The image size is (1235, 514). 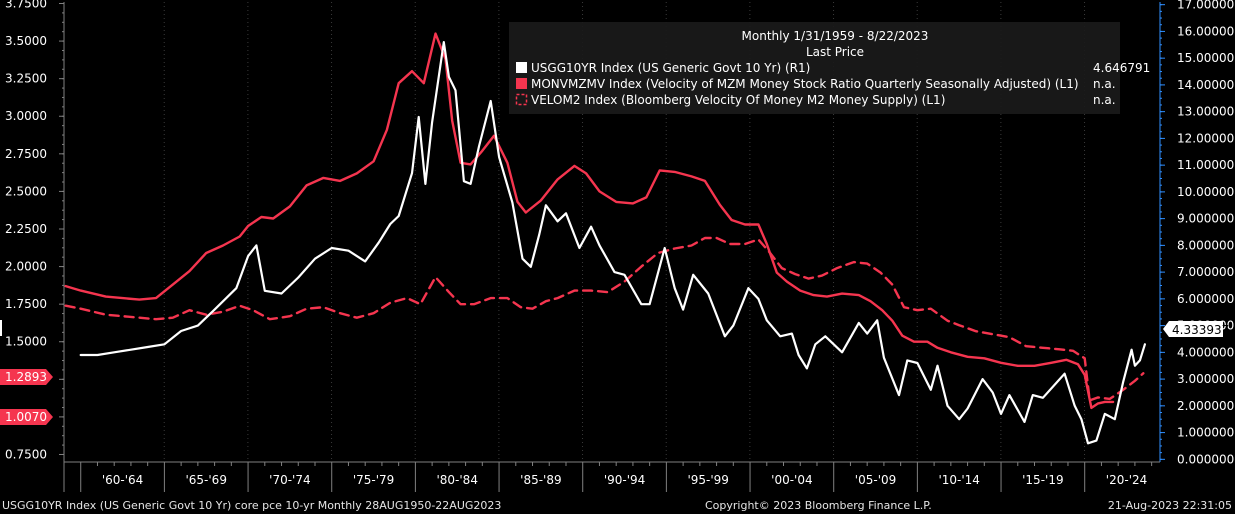 I want to click on right-tick-label: 16.000000, so click(x=1206, y=31).